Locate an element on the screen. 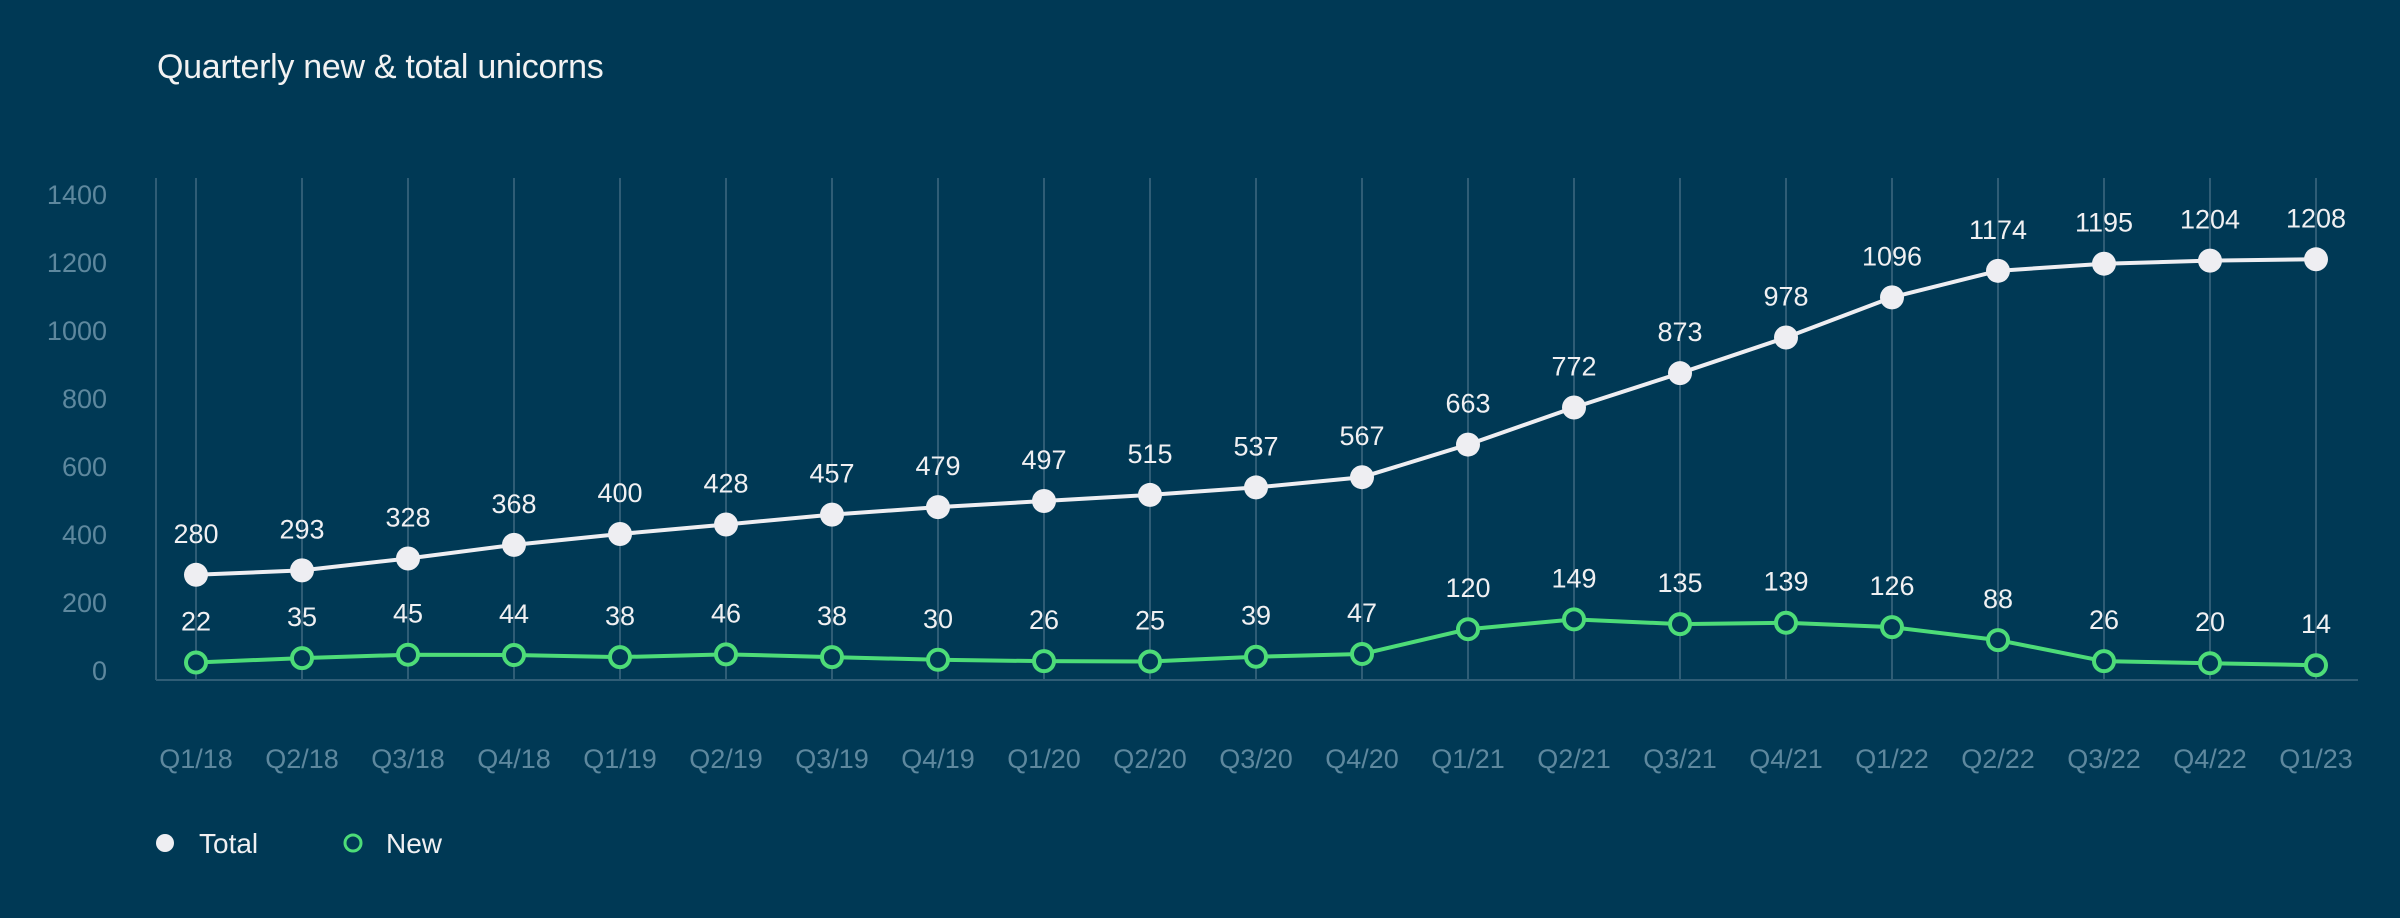  x-tick-label: Q4/22 is located at coordinates (2210, 759).